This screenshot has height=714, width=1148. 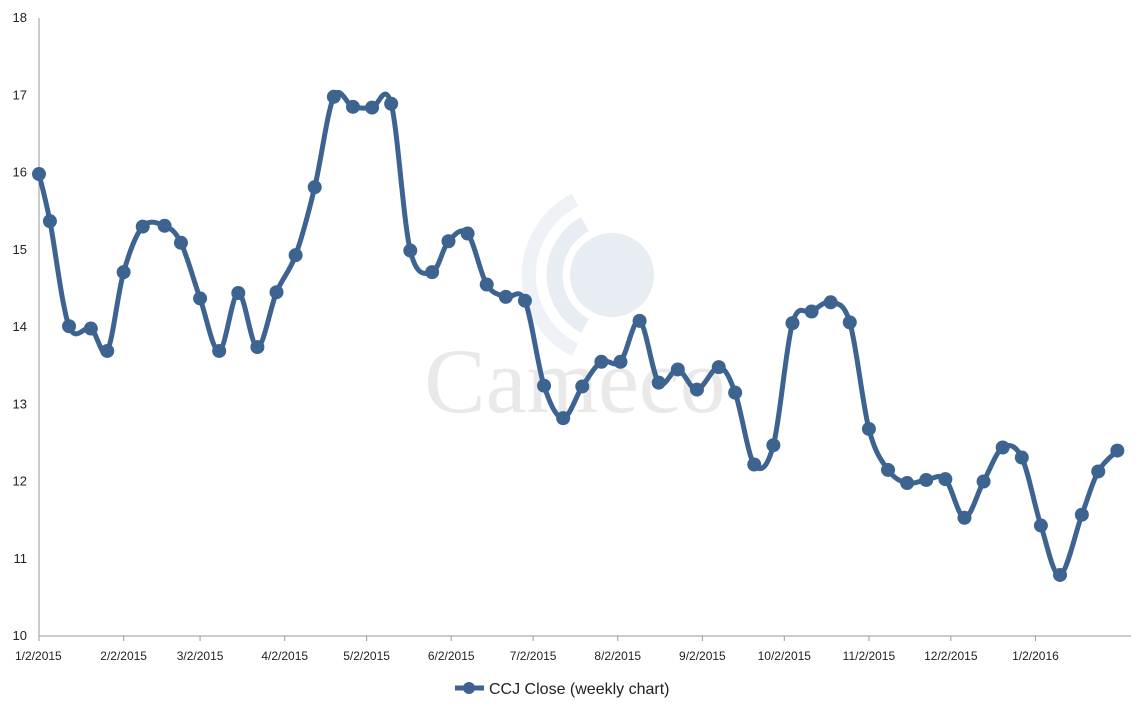 I want to click on x-tick-label: 8/2/2015, so click(x=617, y=656).